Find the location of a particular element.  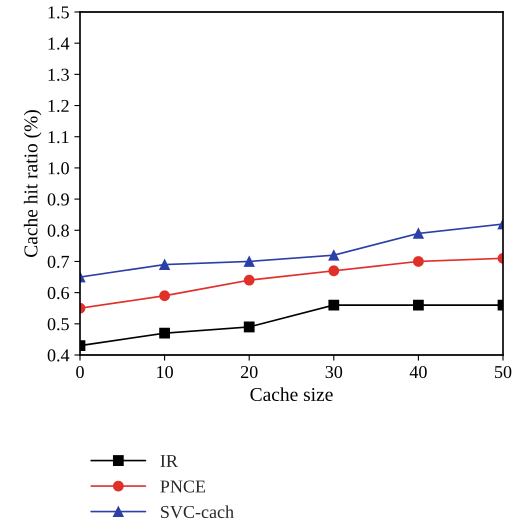

x-tick-label: 50 is located at coordinates (503, 372).